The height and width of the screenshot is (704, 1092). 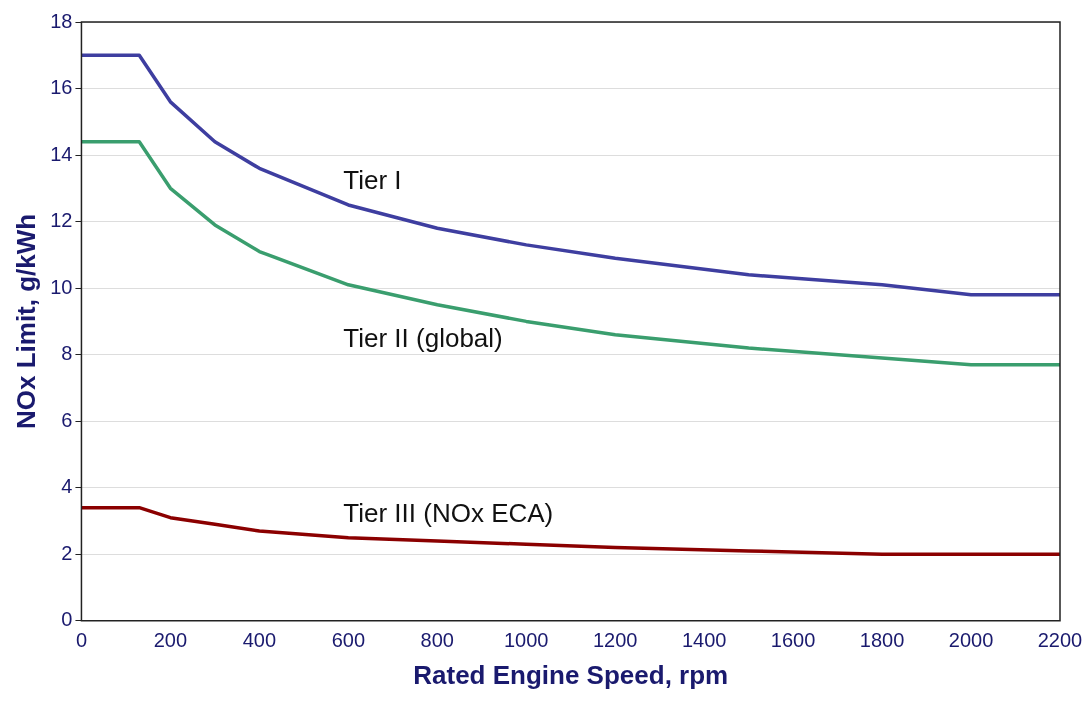 What do you see at coordinates (61, 153) in the screenshot?
I see `y-tick-label: 14` at bounding box center [61, 153].